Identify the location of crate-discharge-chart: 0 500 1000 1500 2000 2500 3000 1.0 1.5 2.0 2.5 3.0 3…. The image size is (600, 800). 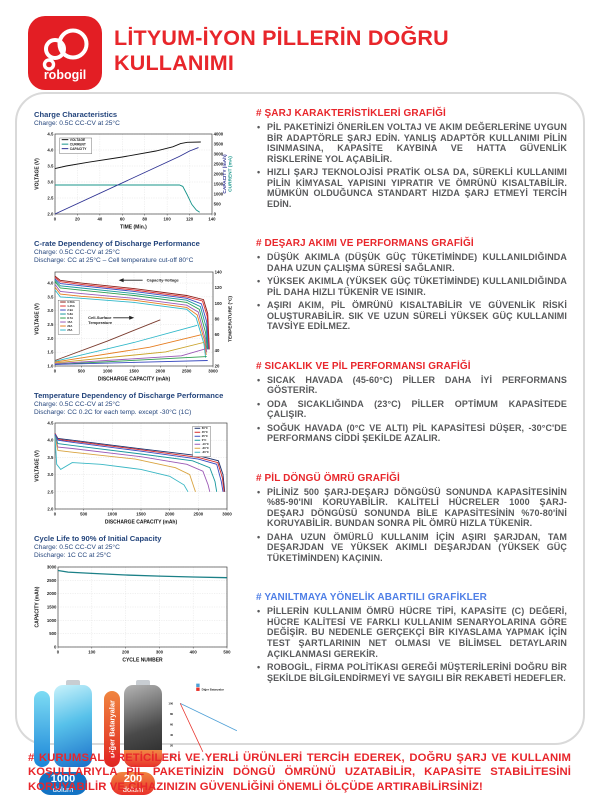
(134, 325).